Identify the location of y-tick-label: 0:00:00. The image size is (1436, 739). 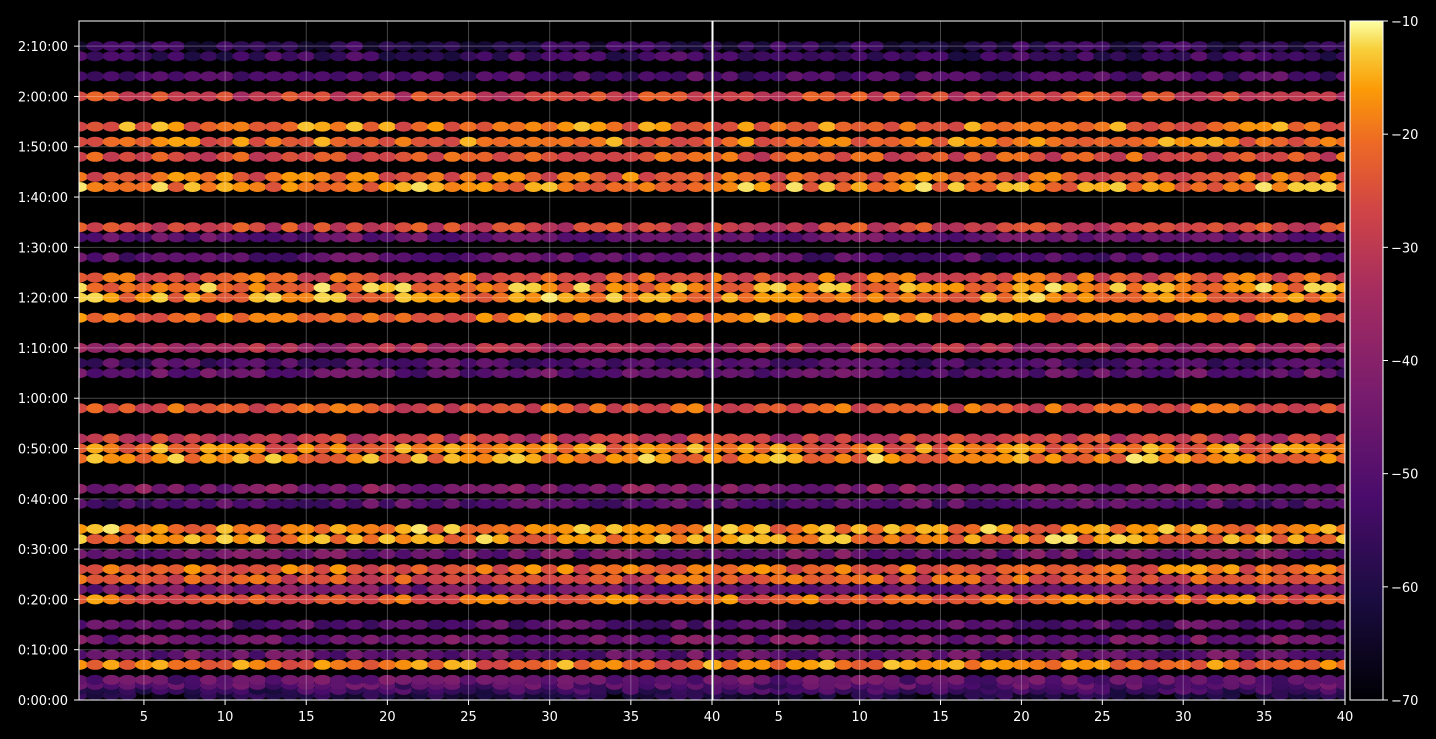
(43, 701).